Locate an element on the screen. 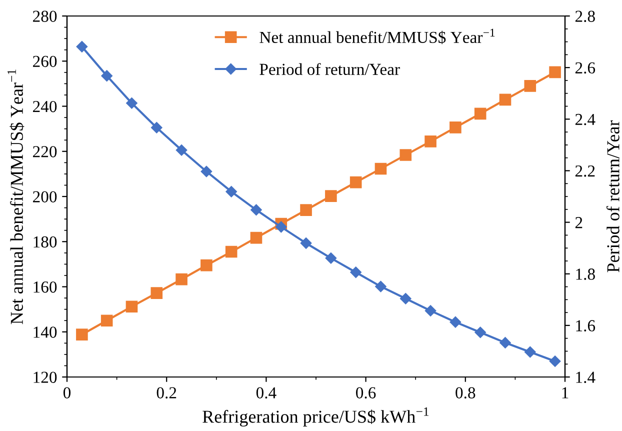 The height and width of the screenshot is (431, 622). legend-label: Period of return/Year is located at coordinates (330, 69).